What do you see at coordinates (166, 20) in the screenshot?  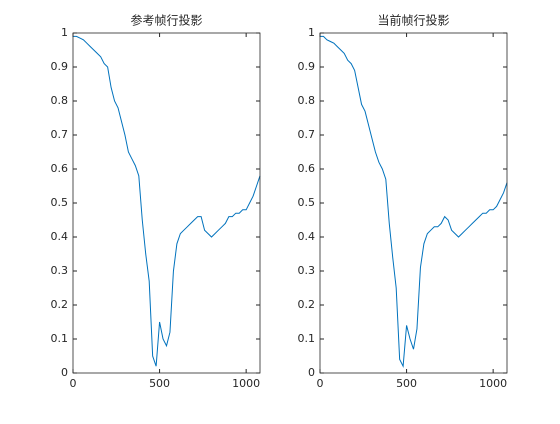 I see `chart-title: 参考帧行投影` at bounding box center [166, 20].